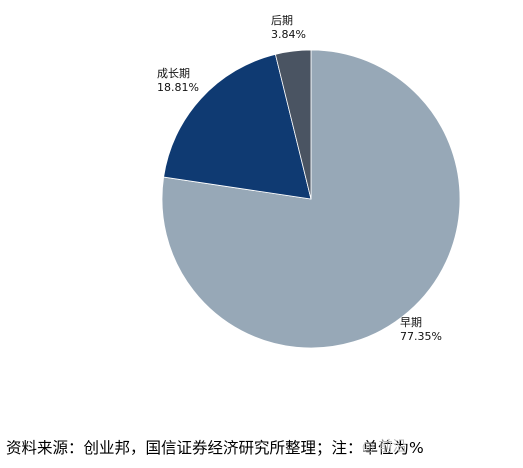 The width and height of the screenshot is (523, 468). I want to click on slice-label-name: 成长期, so click(173, 73).